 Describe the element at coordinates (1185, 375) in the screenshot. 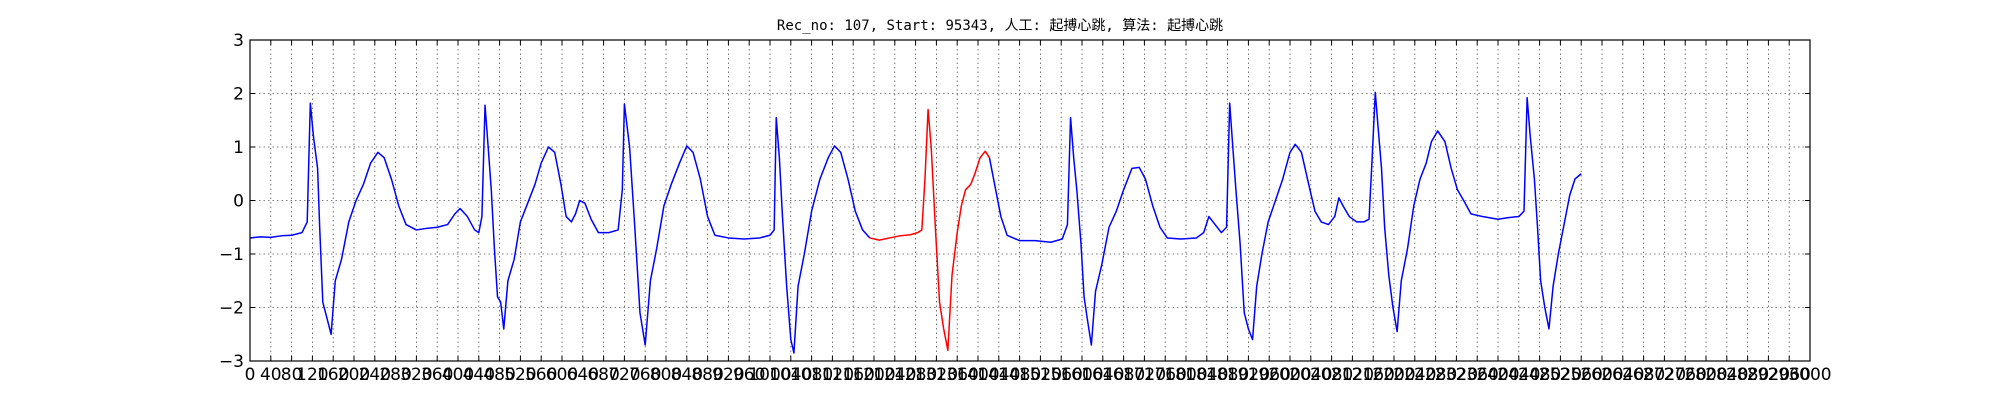

I see `x-tick-label-45: 1800` at that location.